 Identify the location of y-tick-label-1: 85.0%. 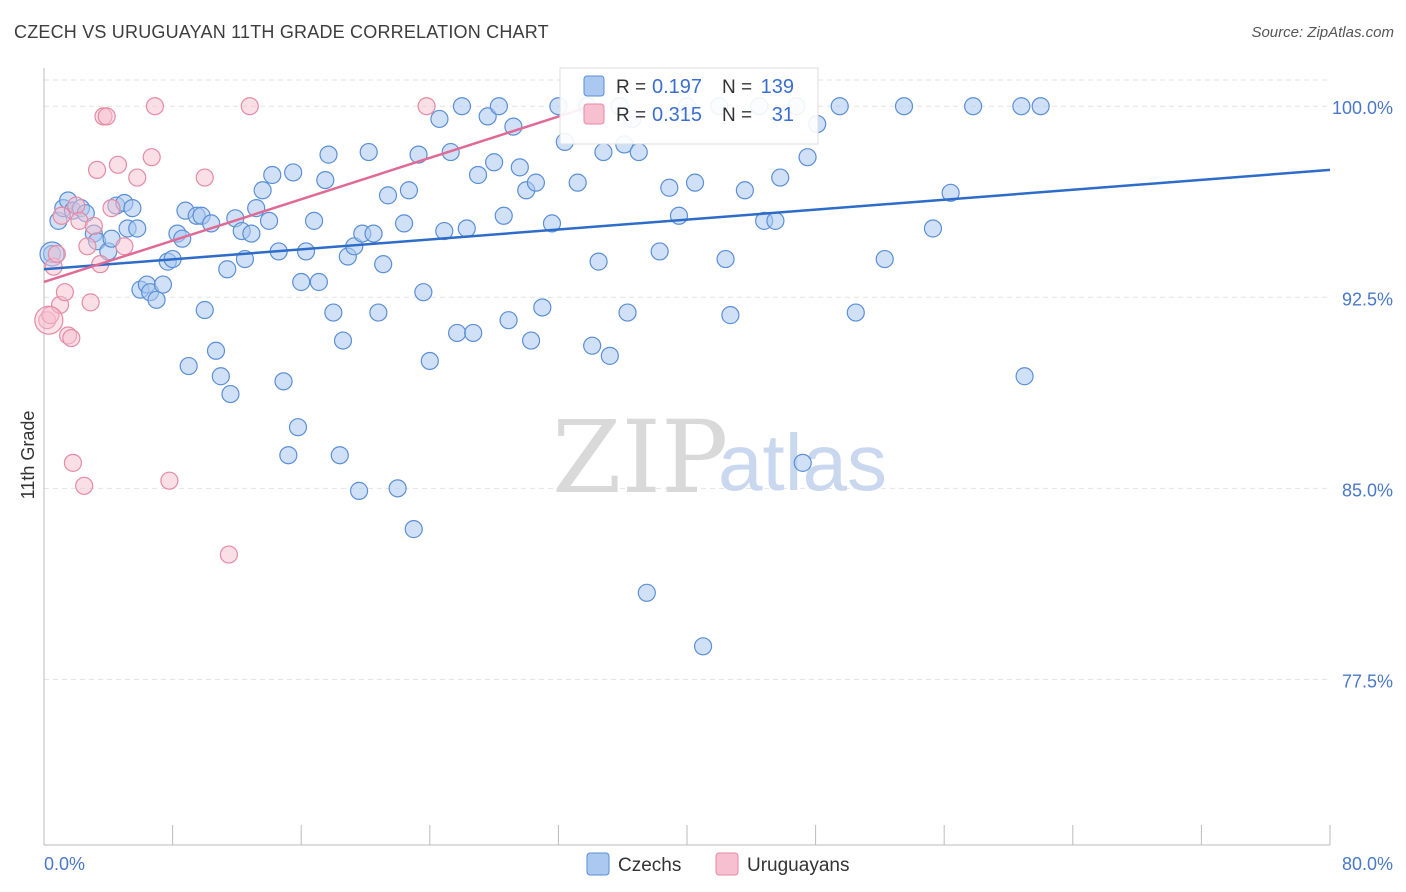
(1367, 490).